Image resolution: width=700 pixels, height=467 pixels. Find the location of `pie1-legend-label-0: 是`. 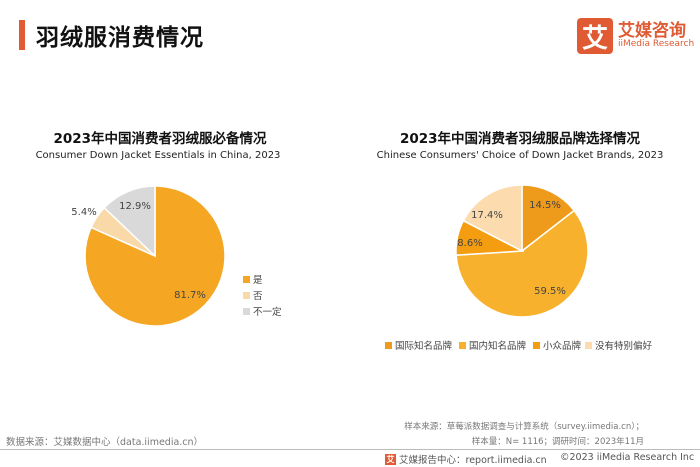

pie1-legend-label-0: 是 is located at coordinates (258, 280).